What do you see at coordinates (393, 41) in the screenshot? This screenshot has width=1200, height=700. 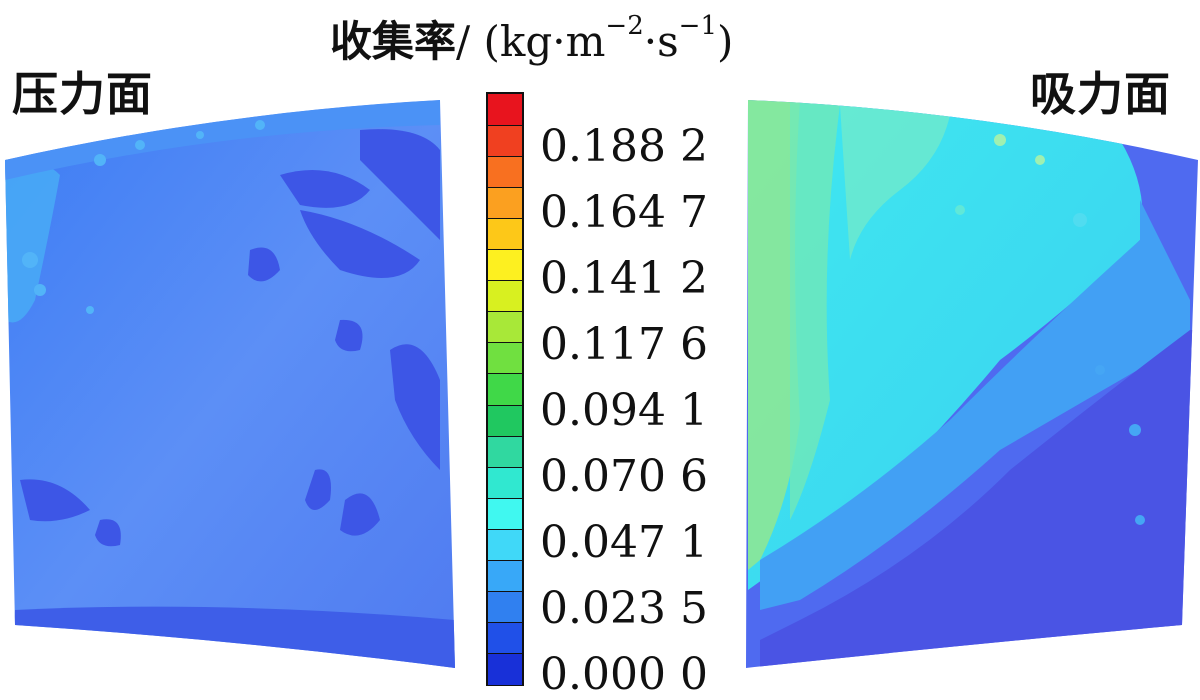 I see `colorbar-title-text: 收集率` at bounding box center [393, 41].